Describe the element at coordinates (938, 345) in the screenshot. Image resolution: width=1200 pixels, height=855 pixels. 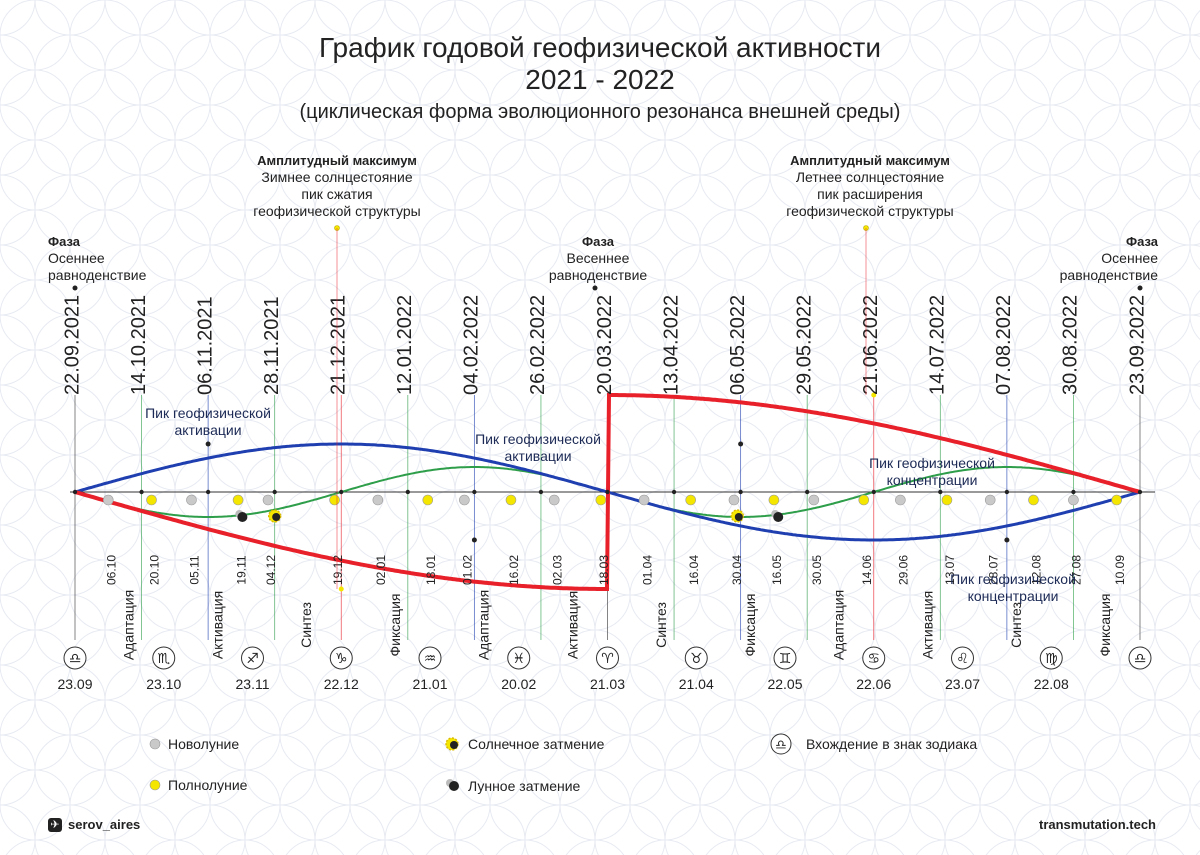
I see `top-date-label: 14.07.2022` at that location.